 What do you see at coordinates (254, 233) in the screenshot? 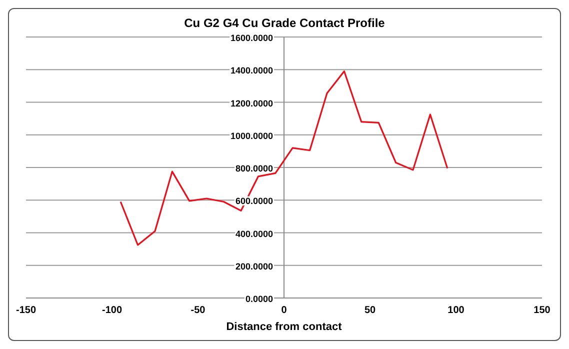
I see `y-tick-label: 400.0000` at bounding box center [254, 233].